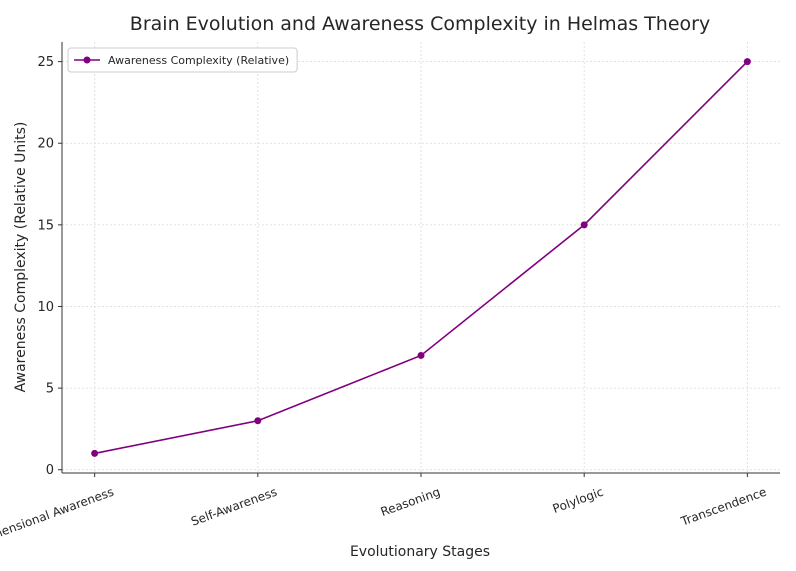 This screenshot has height=571, width=796. I want to click on x-tick-label: Polylogic, so click(578, 500).